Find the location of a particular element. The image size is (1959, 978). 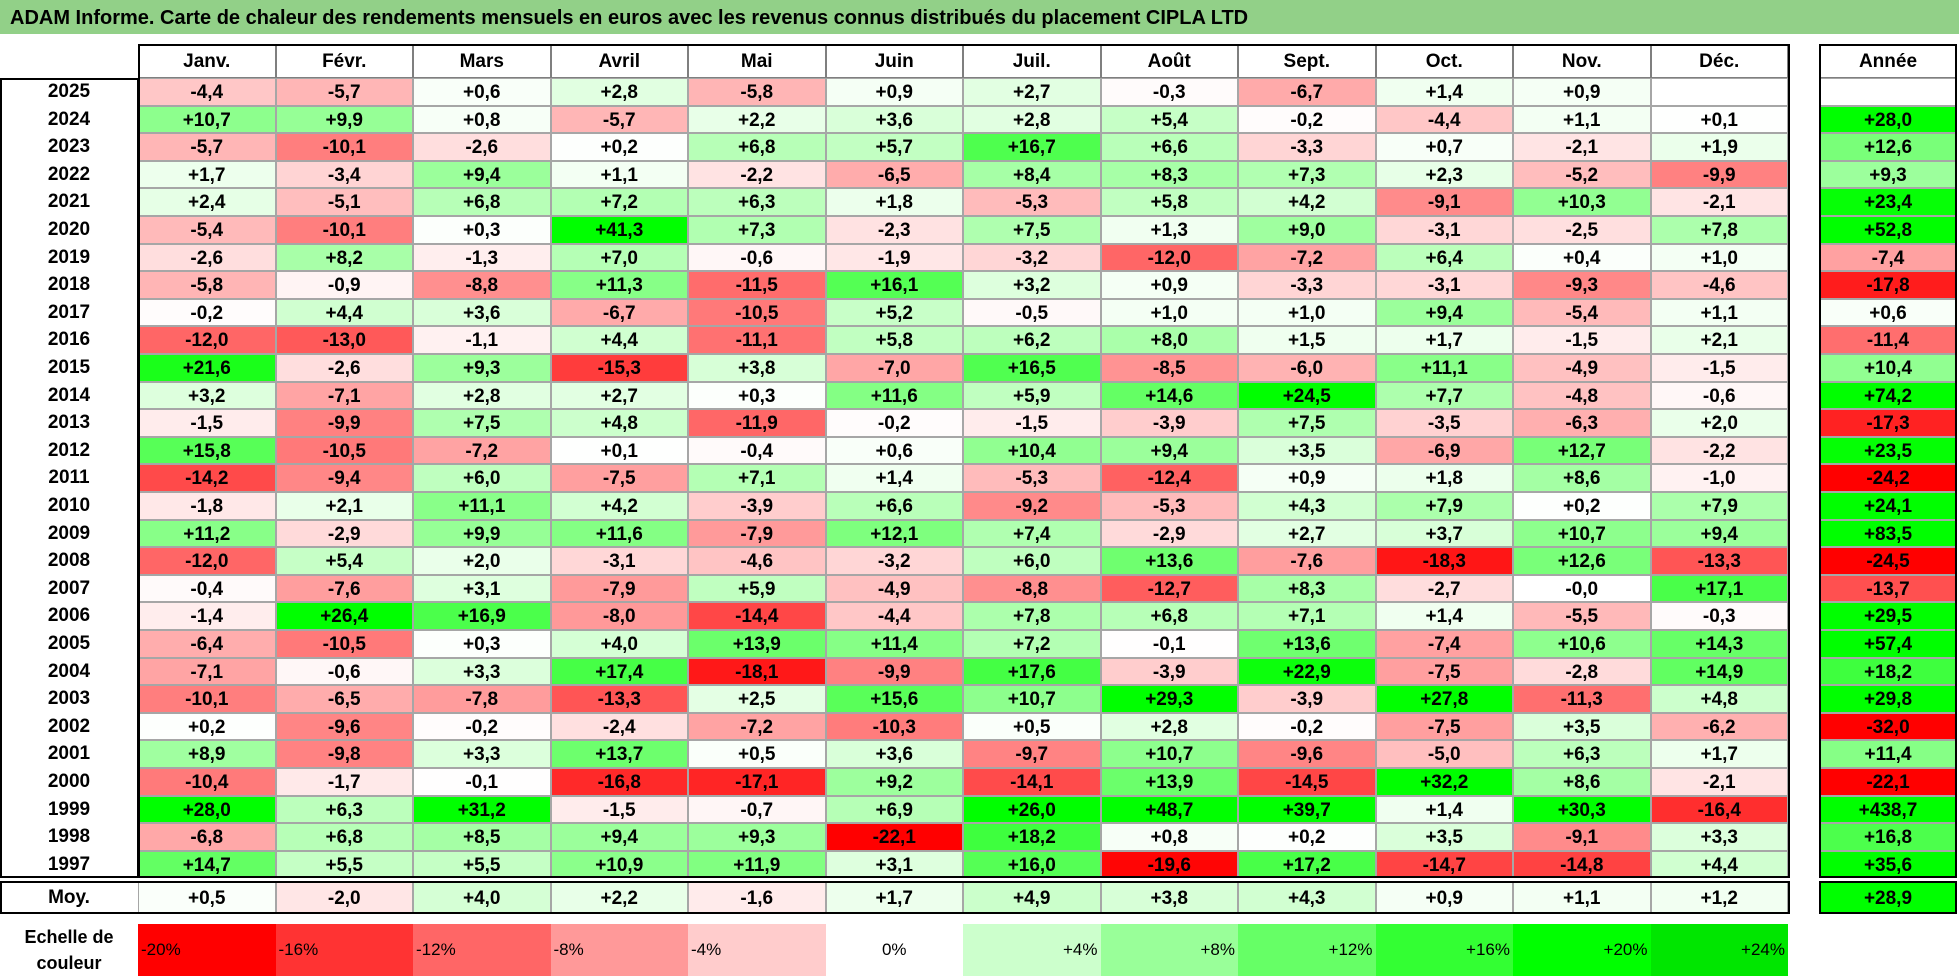

heatmap-cell: +9,2 is located at coordinates (894, 782).